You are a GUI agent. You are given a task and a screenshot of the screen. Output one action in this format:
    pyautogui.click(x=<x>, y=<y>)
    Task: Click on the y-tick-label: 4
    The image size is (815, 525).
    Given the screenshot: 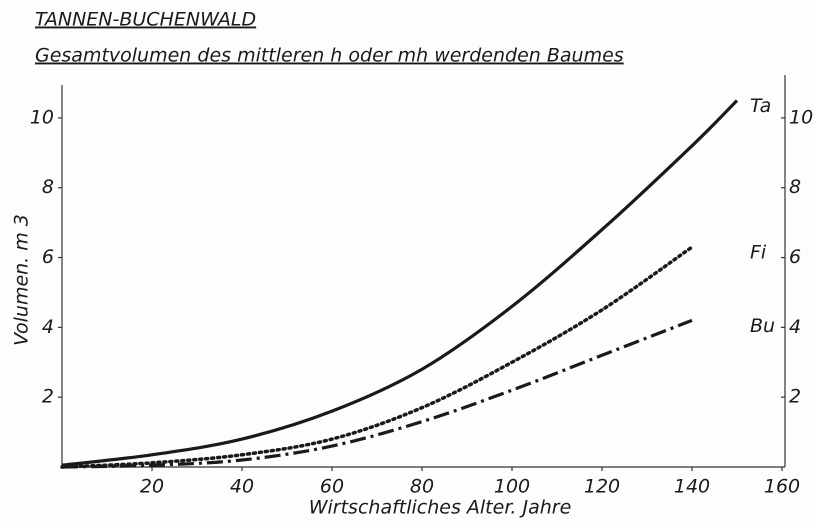 What is the action you would take?
    pyautogui.click(x=48, y=327)
    